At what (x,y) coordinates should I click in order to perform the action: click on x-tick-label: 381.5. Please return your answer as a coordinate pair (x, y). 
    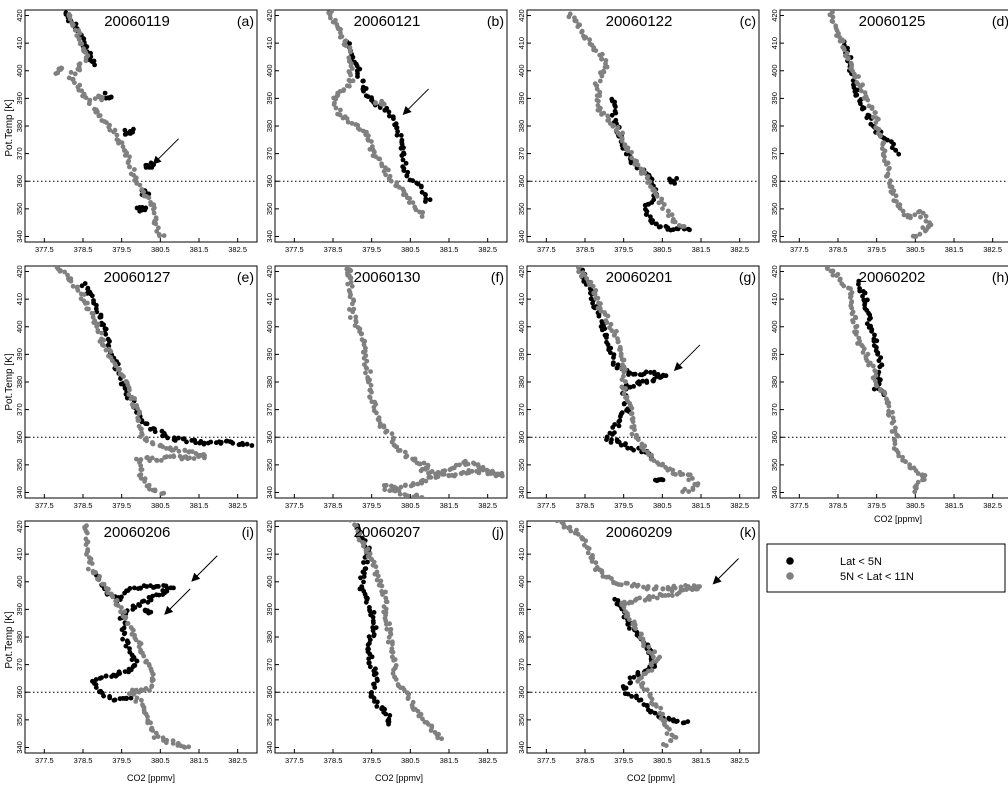
    Looking at the image, I should click on (199, 249).